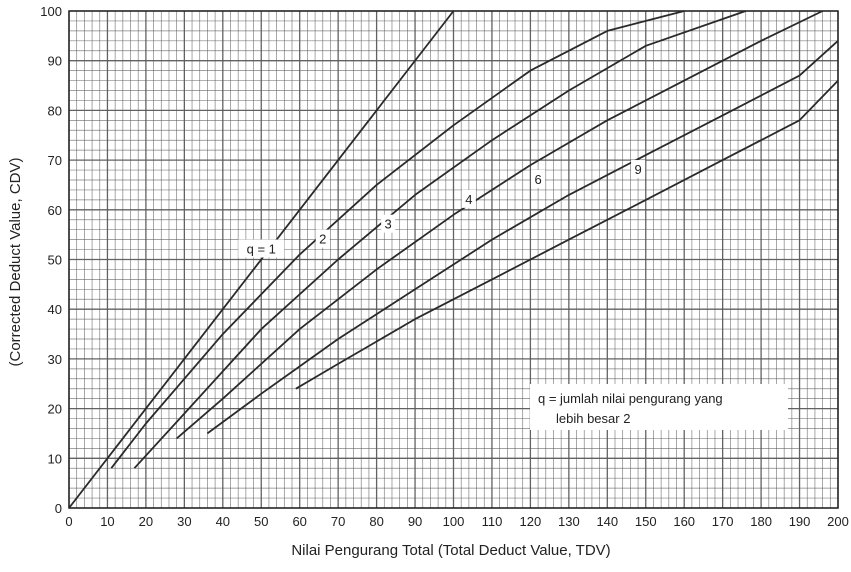 Image resolution: width=851 pixels, height=572 pixels. Describe the element at coordinates (838, 521) in the screenshot. I see `x-tick-label: 200` at that location.